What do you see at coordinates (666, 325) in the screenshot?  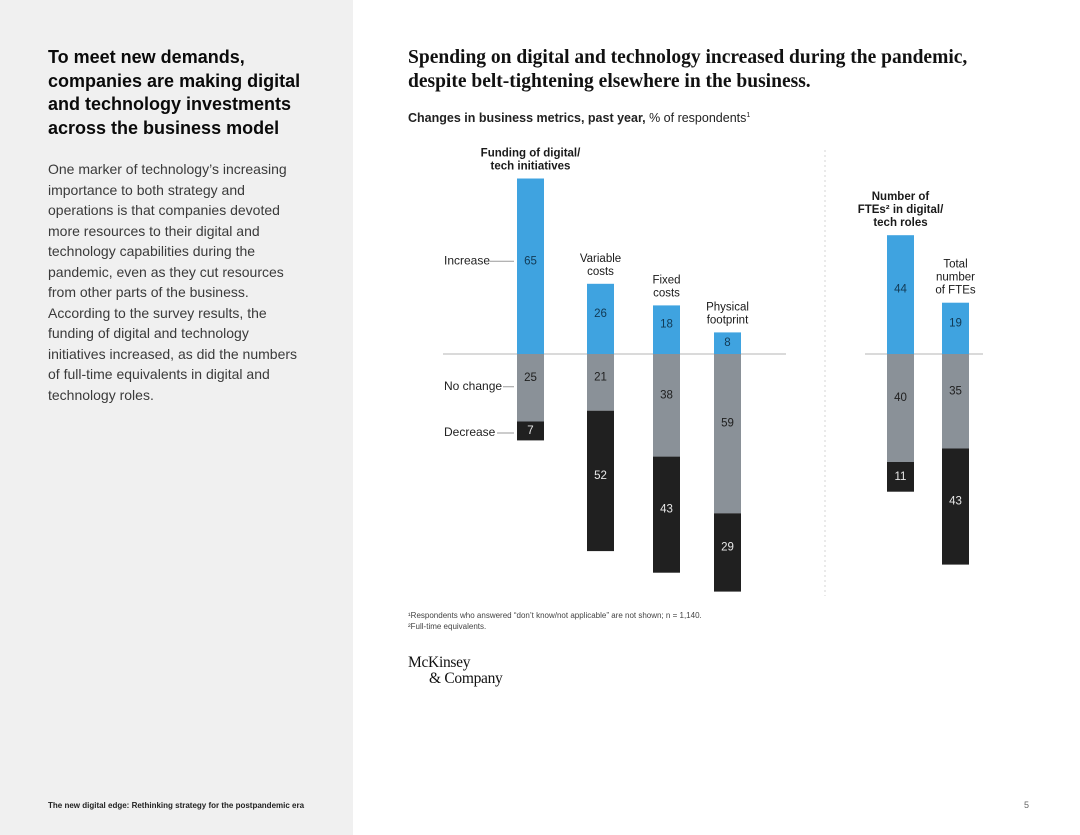 I see `data-label-increase: 18` at bounding box center [666, 325].